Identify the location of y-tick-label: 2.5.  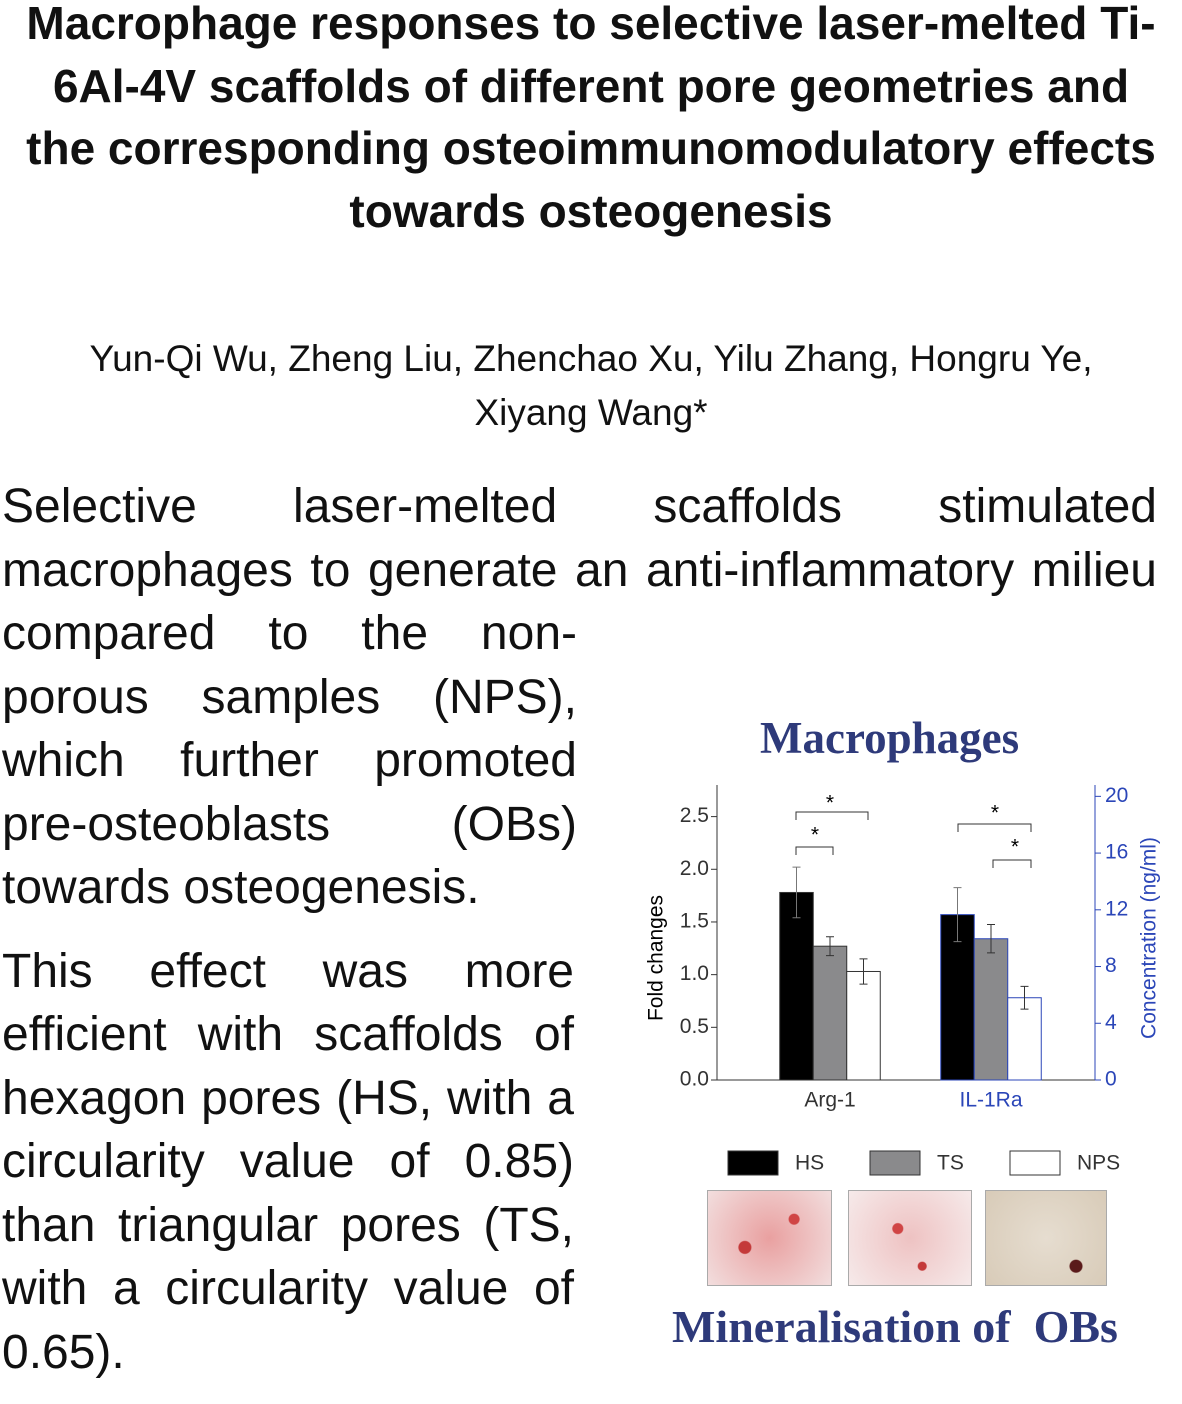
(694, 815).